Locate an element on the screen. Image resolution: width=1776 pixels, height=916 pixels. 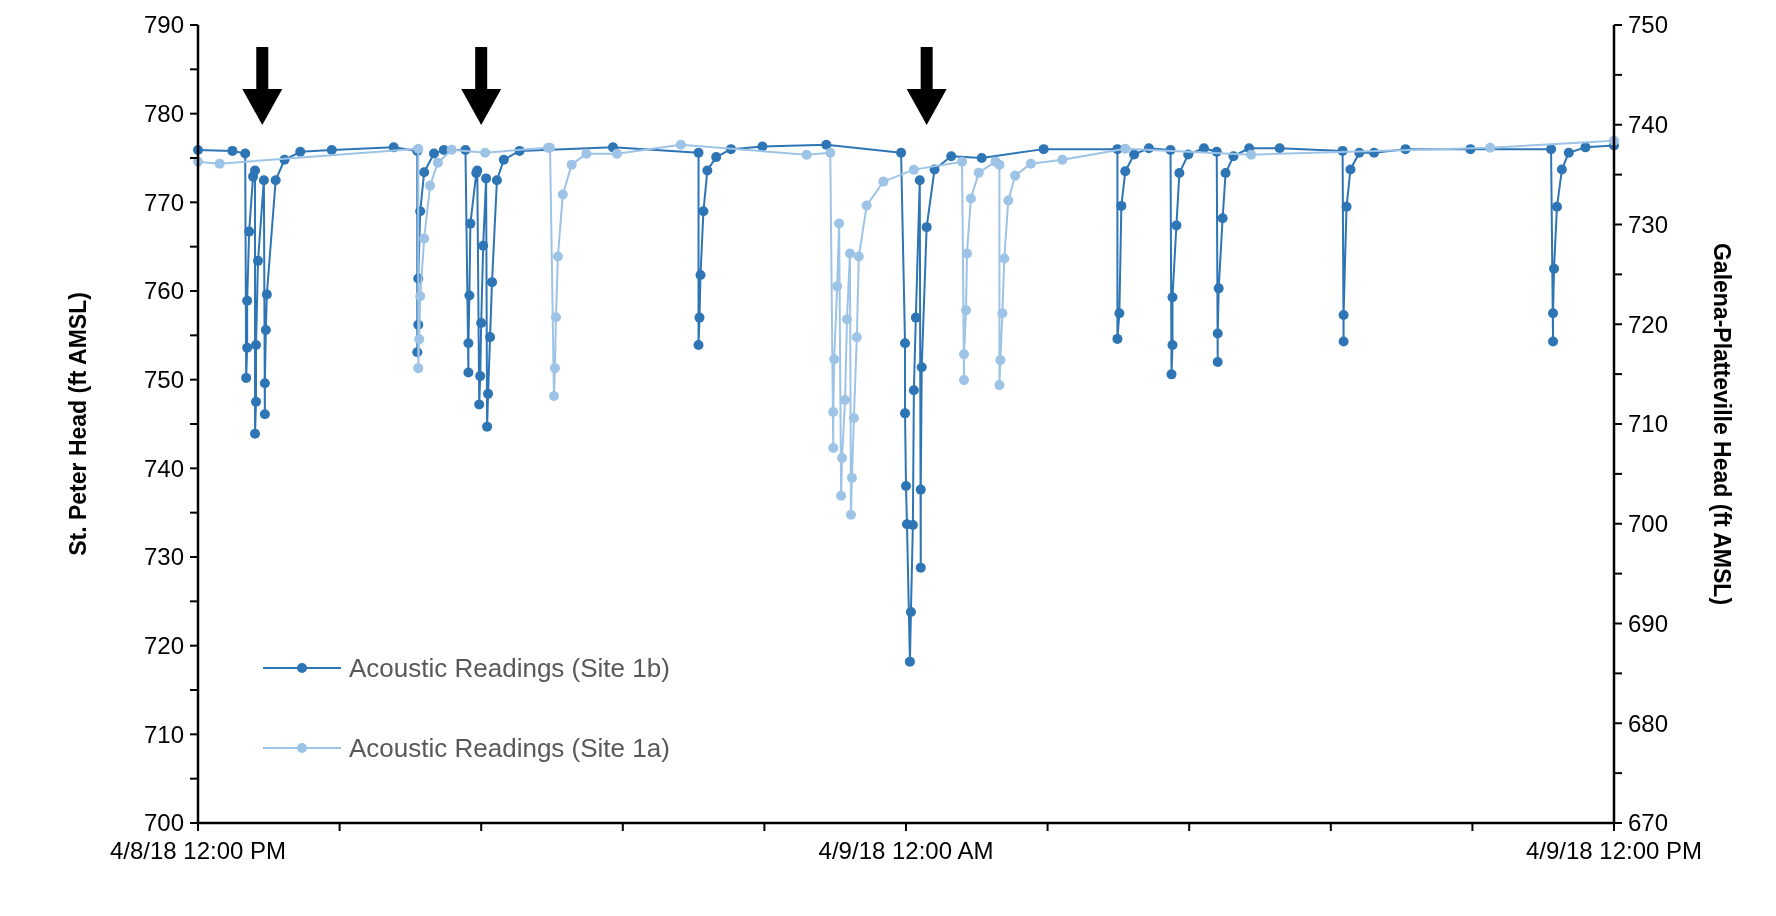
y-tick-label: 790 is located at coordinates (163, 25).